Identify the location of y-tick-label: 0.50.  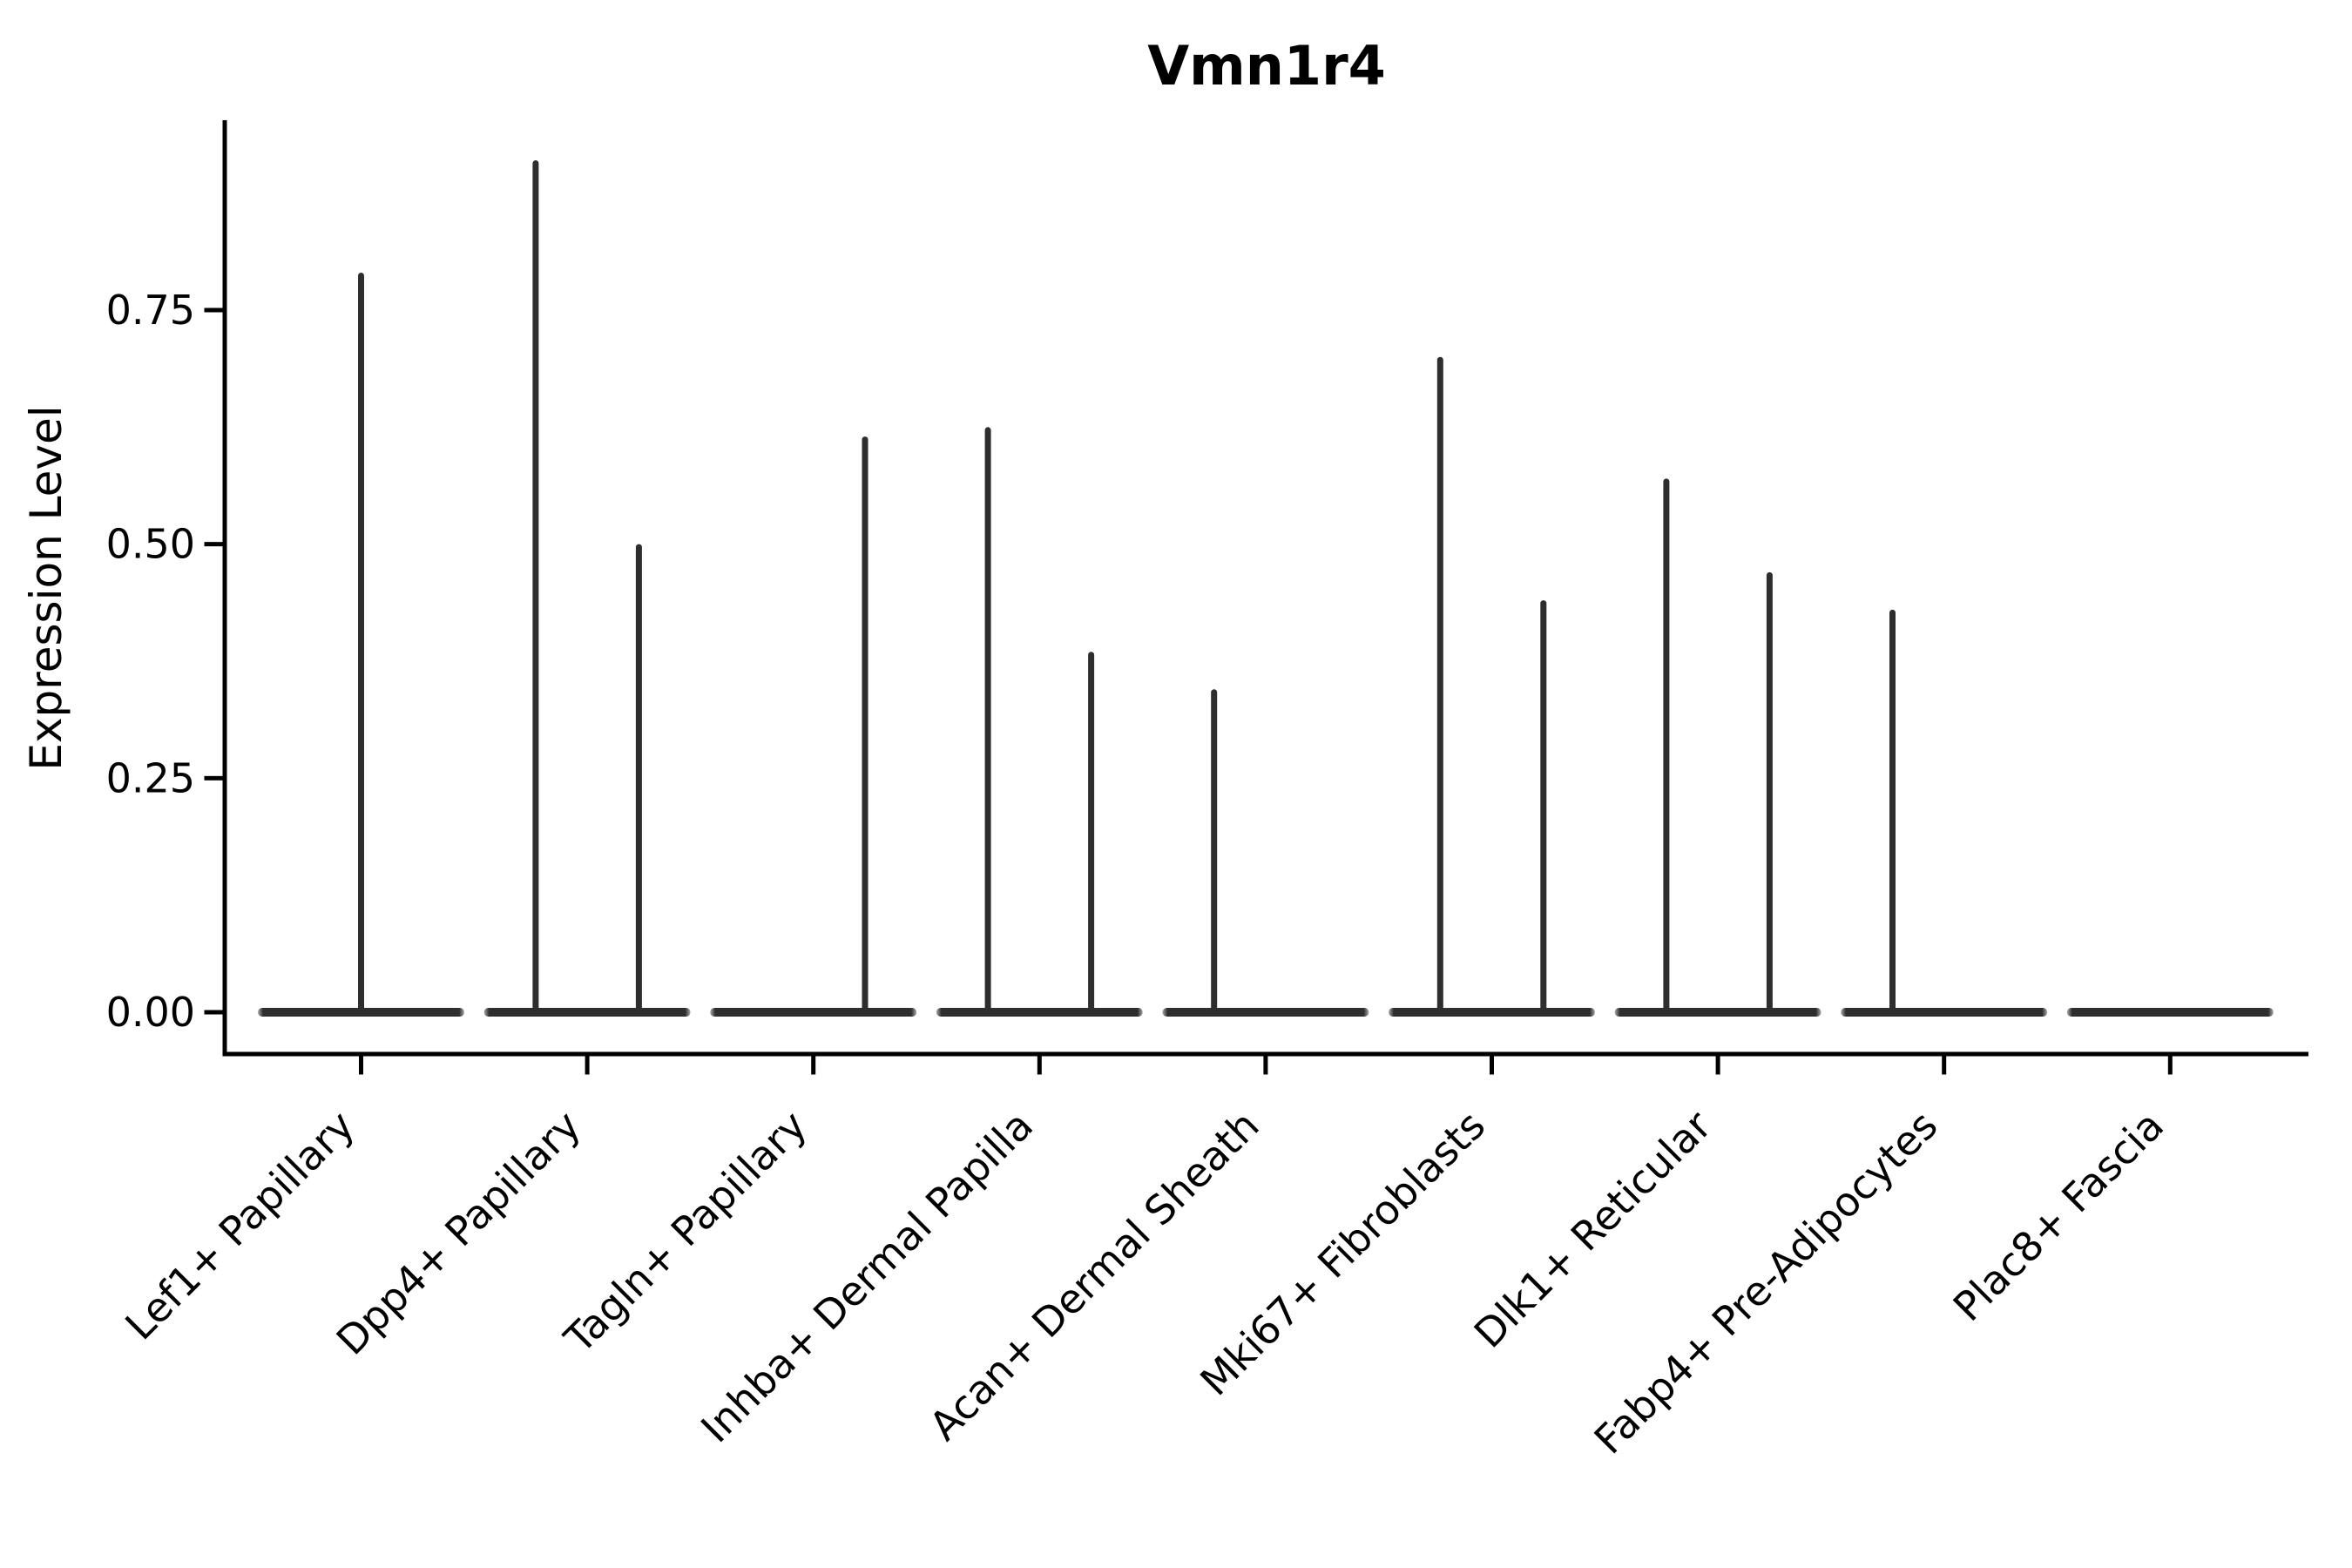
(150, 544).